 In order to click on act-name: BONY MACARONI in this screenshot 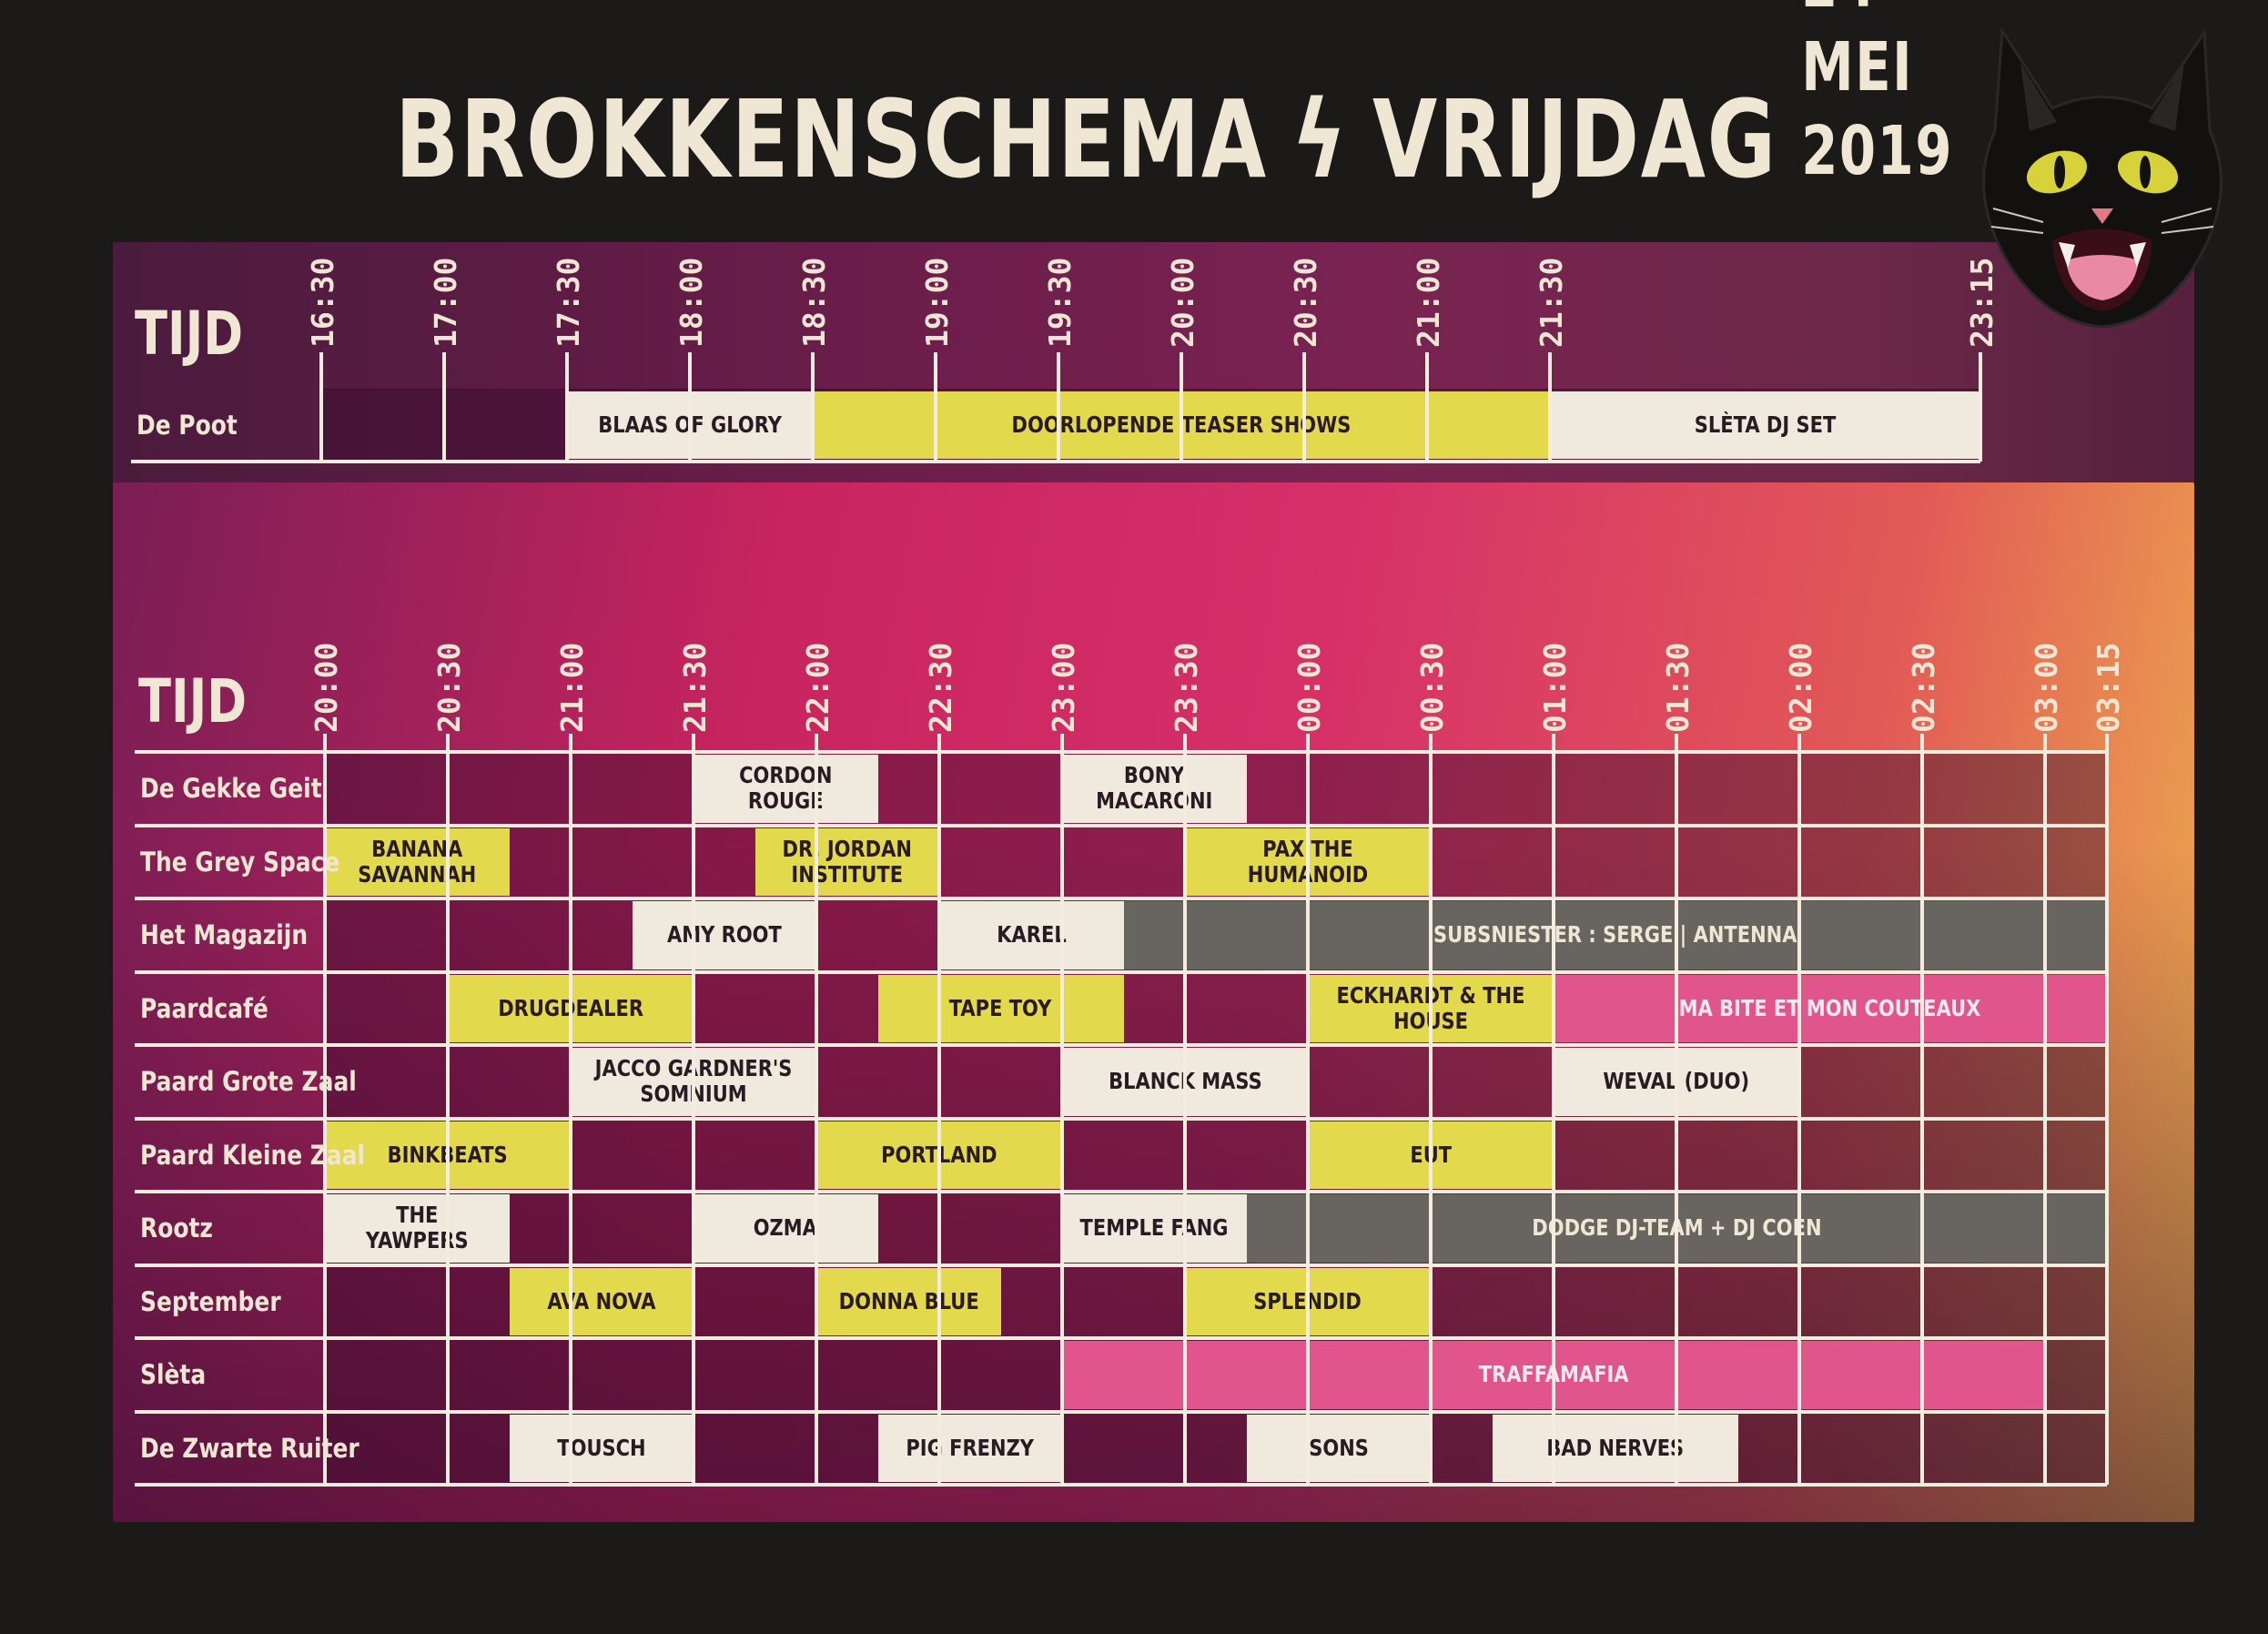, I will do `click(1154, 789)`.